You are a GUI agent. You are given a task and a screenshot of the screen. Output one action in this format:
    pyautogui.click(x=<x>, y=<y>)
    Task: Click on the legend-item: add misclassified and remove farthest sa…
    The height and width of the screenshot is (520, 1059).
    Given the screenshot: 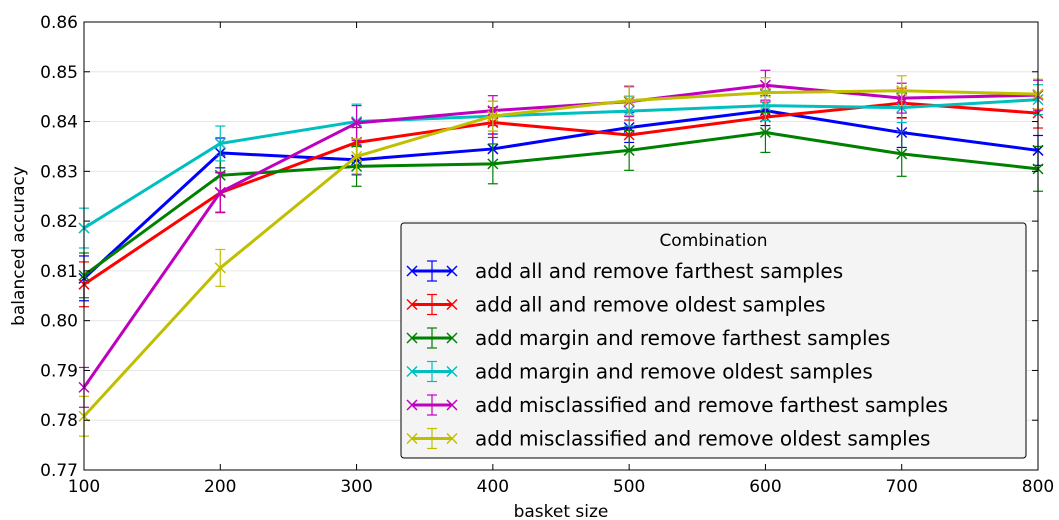 What is the action you would take?
    pyautogui.click(x=677, y=405)
    